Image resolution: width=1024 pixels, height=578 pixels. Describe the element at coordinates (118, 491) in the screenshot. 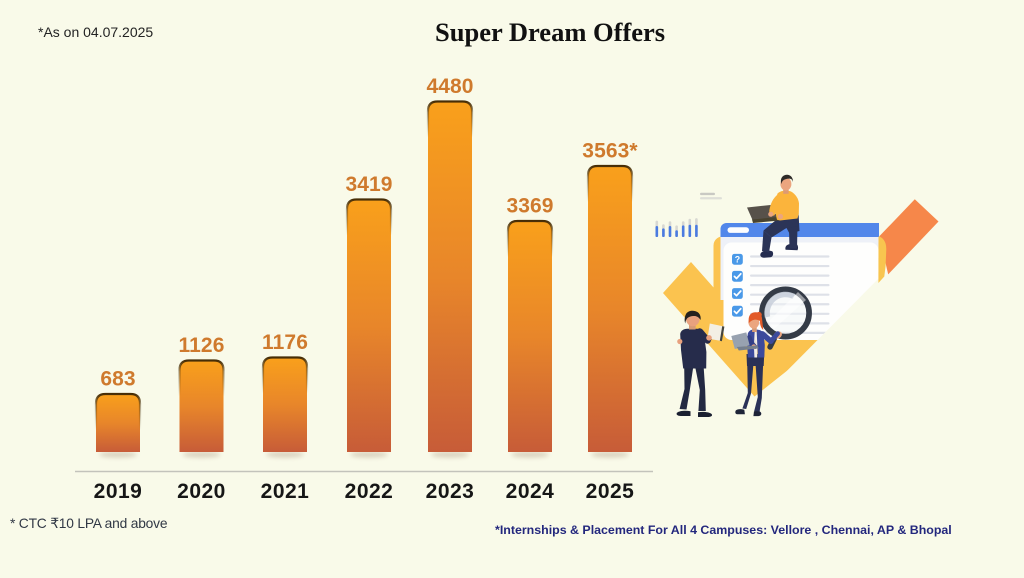

I see `svg-text: 2019` at that location.